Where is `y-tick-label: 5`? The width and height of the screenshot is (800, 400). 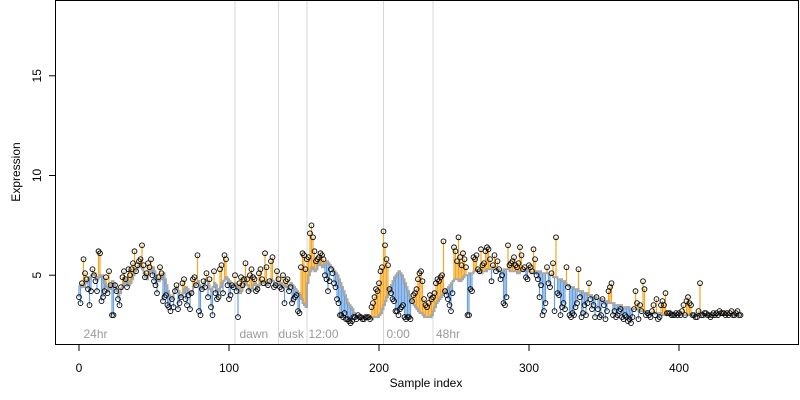
y-tick-label: 5 is located at coordinates (37, 275).